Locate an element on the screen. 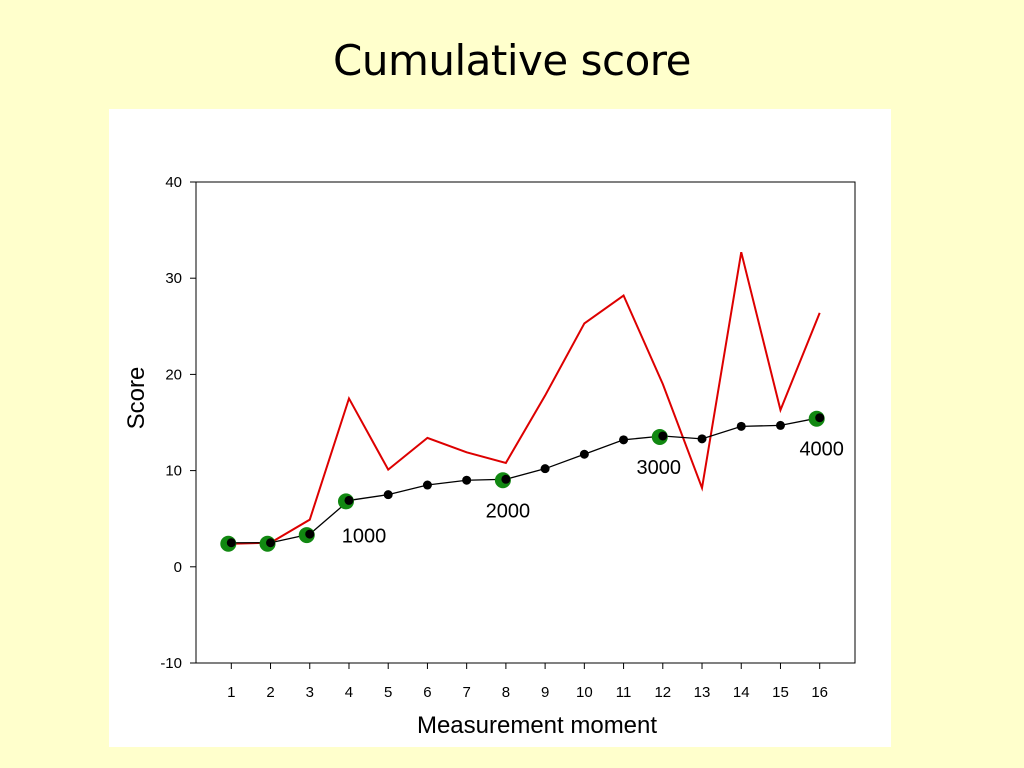 The height and width of the screenshot is (768, 1024). x-tick-label: 8 is located at coordinates (506, 692).